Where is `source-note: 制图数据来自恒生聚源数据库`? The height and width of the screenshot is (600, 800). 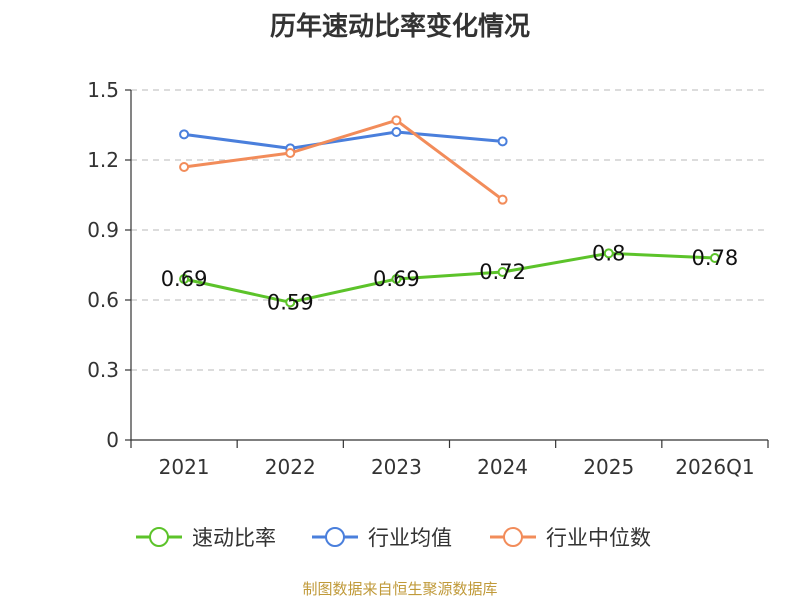 source-note: 制图数据来自恒生聚源数据库 is located at coordinates (400, 589).